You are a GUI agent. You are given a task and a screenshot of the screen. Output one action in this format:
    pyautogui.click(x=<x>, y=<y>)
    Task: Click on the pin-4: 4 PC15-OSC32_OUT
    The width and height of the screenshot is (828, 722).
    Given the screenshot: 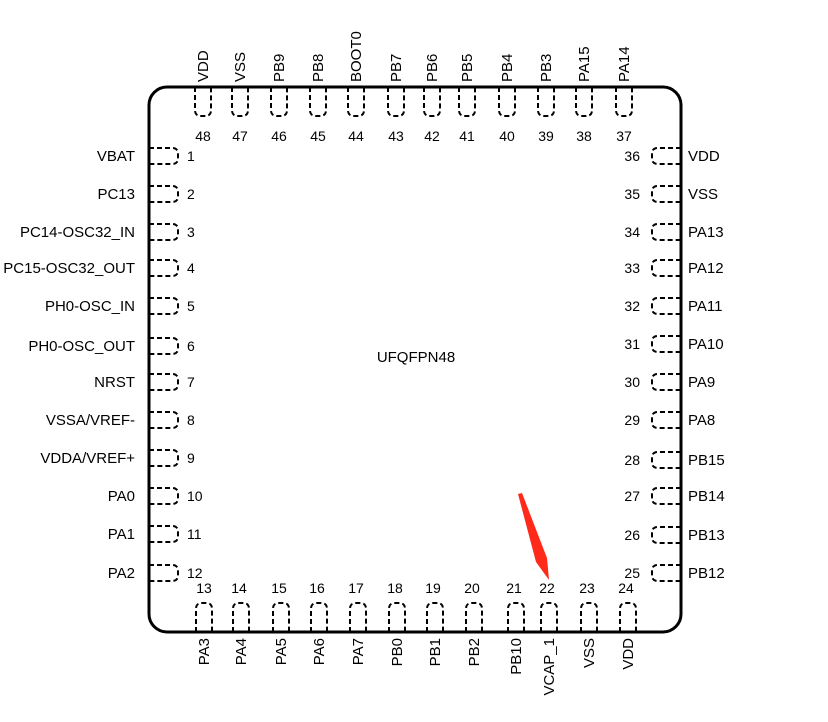 What is the action you would take?
    pyautogui.click(x=99, y=268)
    